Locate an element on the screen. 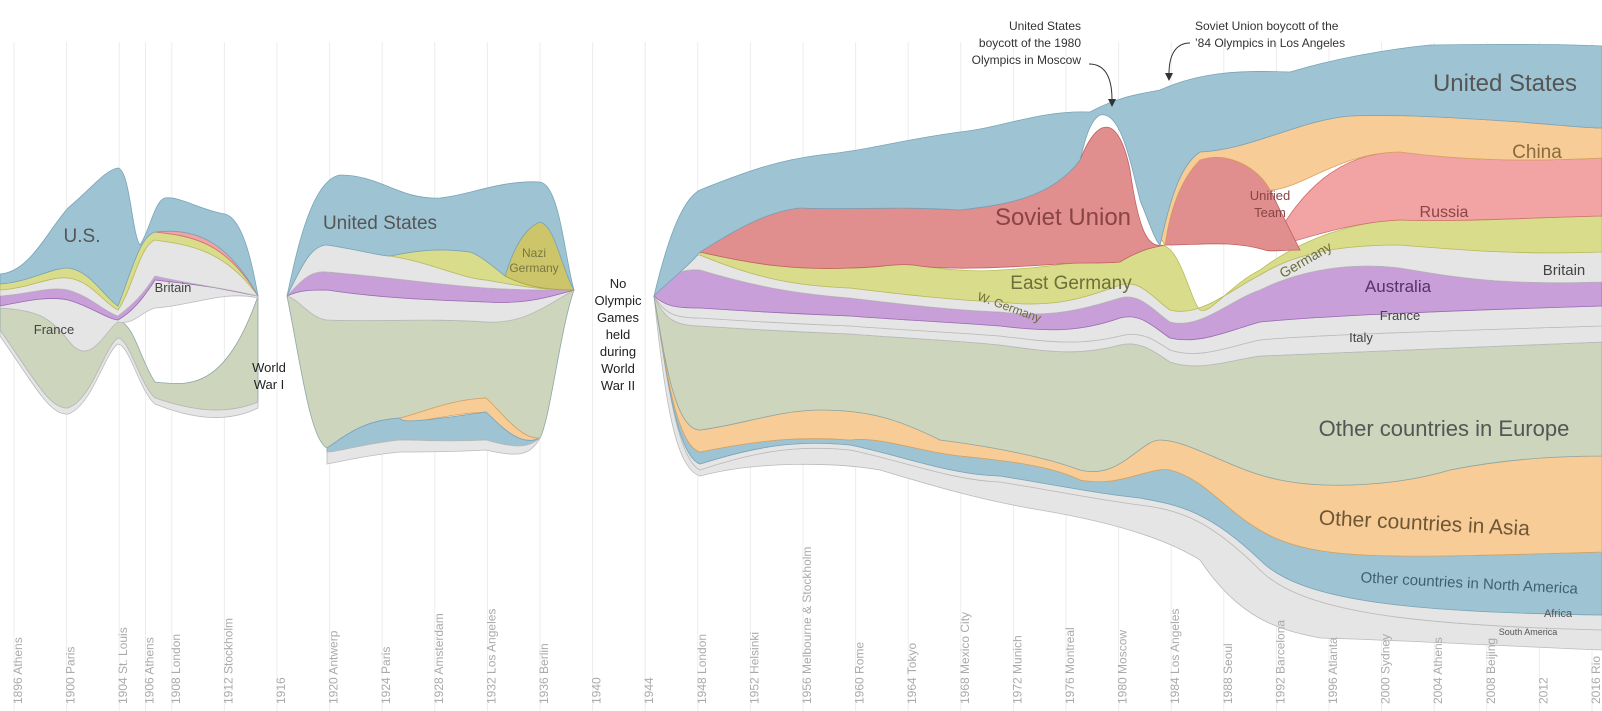 Image resolution: width=1602 pixels, height=711 pixels. tick-label-1916: 1916 is located at coordinates (281, 690).